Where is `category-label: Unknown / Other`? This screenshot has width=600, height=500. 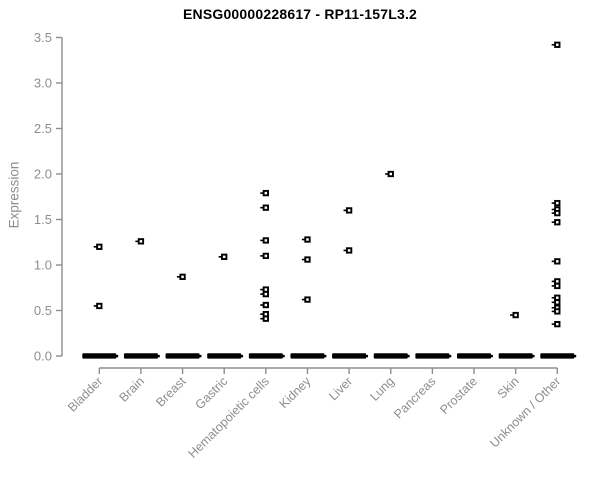 category-label: Unknown / Other is located at coordinates (525, 412).